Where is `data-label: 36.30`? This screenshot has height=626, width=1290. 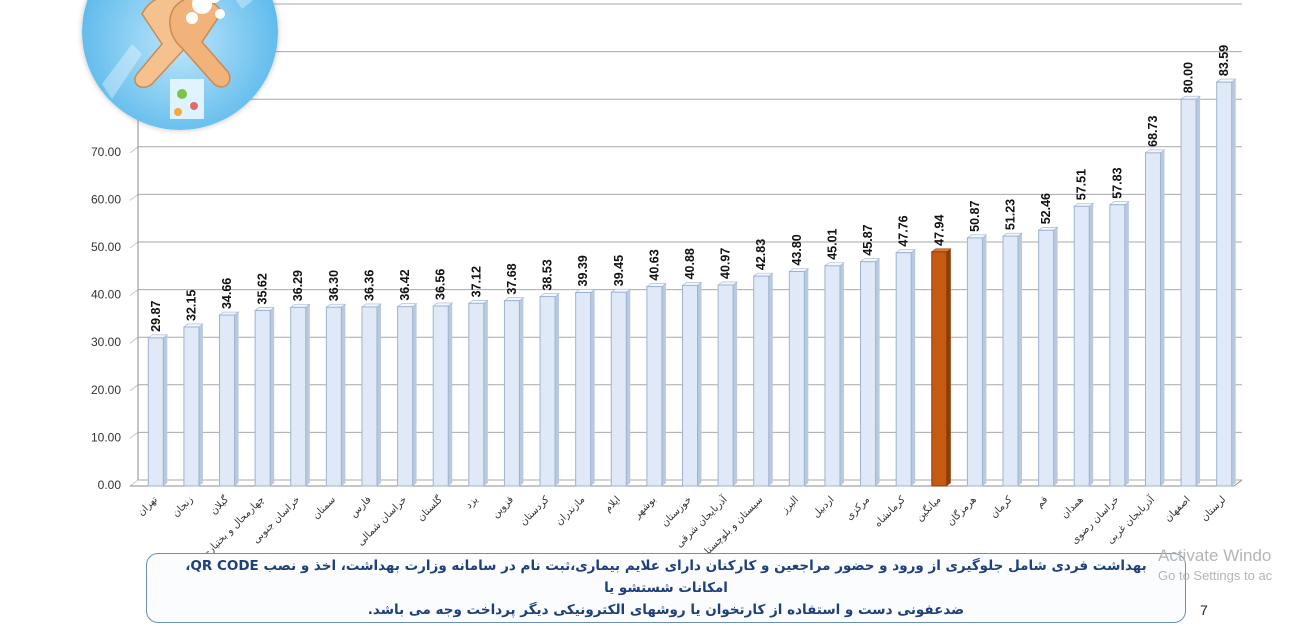 data-label: 36.30 is located at coordinates (334, 285).